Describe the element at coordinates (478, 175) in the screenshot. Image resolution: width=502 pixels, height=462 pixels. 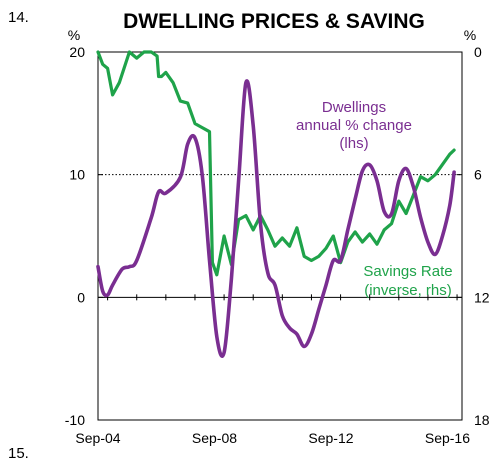
I see `right-tick-label: 6` at that location.